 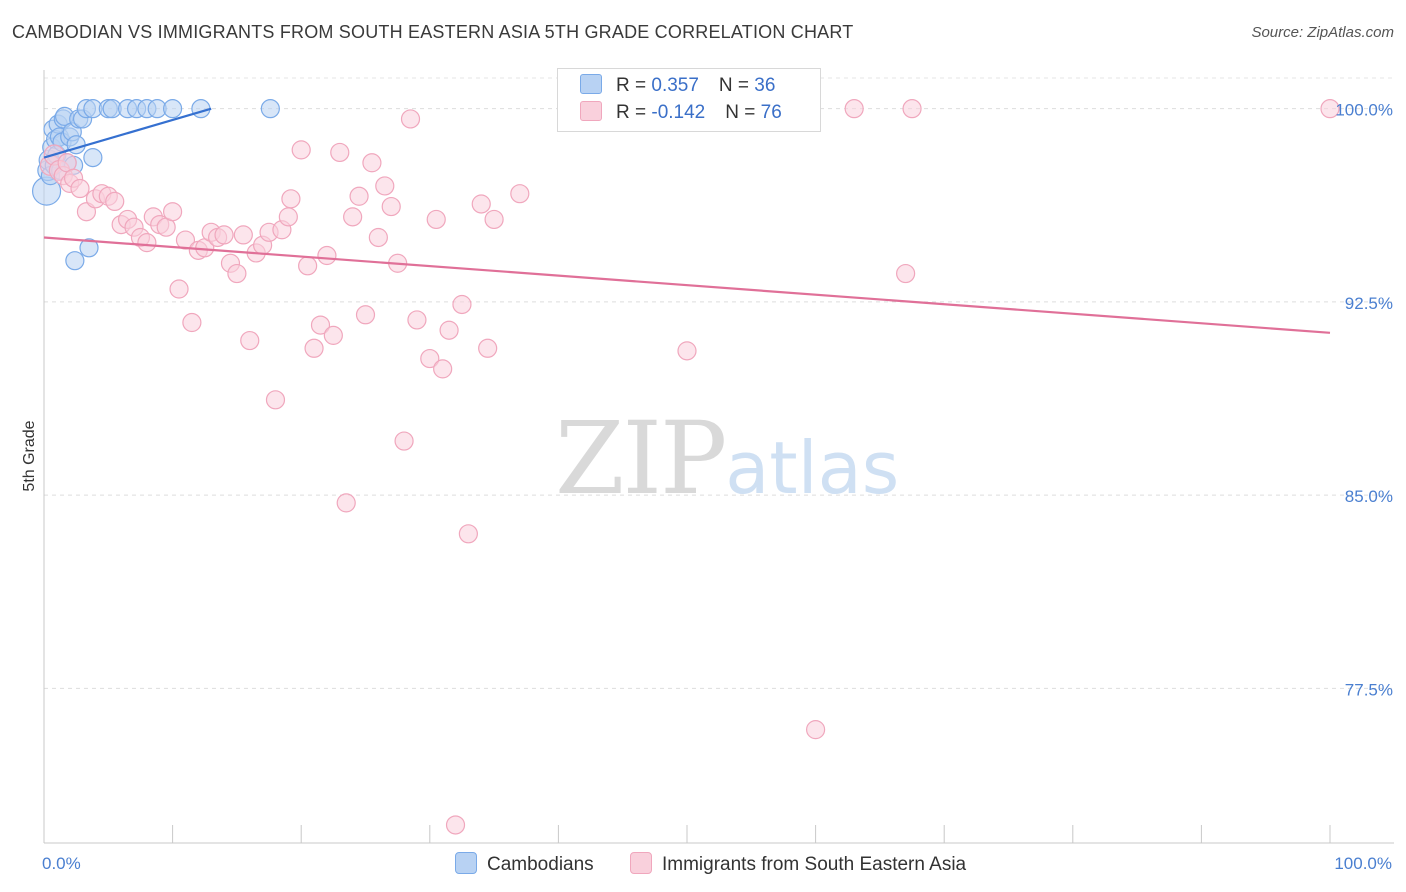 What do you see at coordinates (1363, 863) in the screenshot?
I see `x-tick-label: 100.0%` at bounding box center [1363, 863].